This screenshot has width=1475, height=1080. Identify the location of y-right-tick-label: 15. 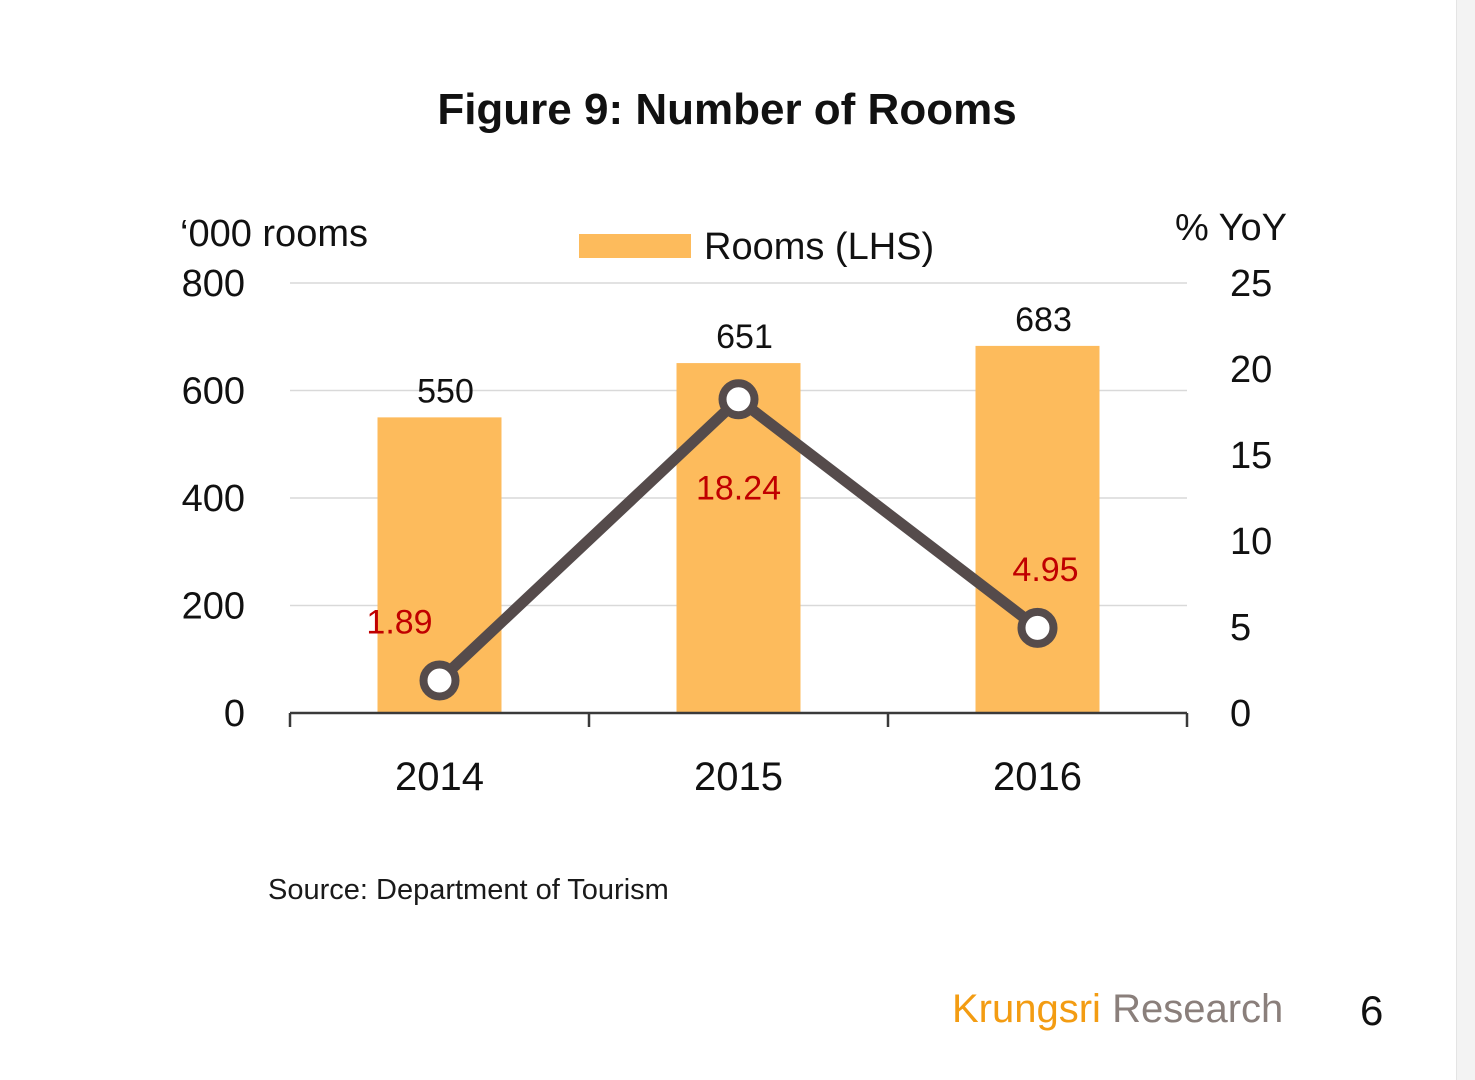
(1251, 456).